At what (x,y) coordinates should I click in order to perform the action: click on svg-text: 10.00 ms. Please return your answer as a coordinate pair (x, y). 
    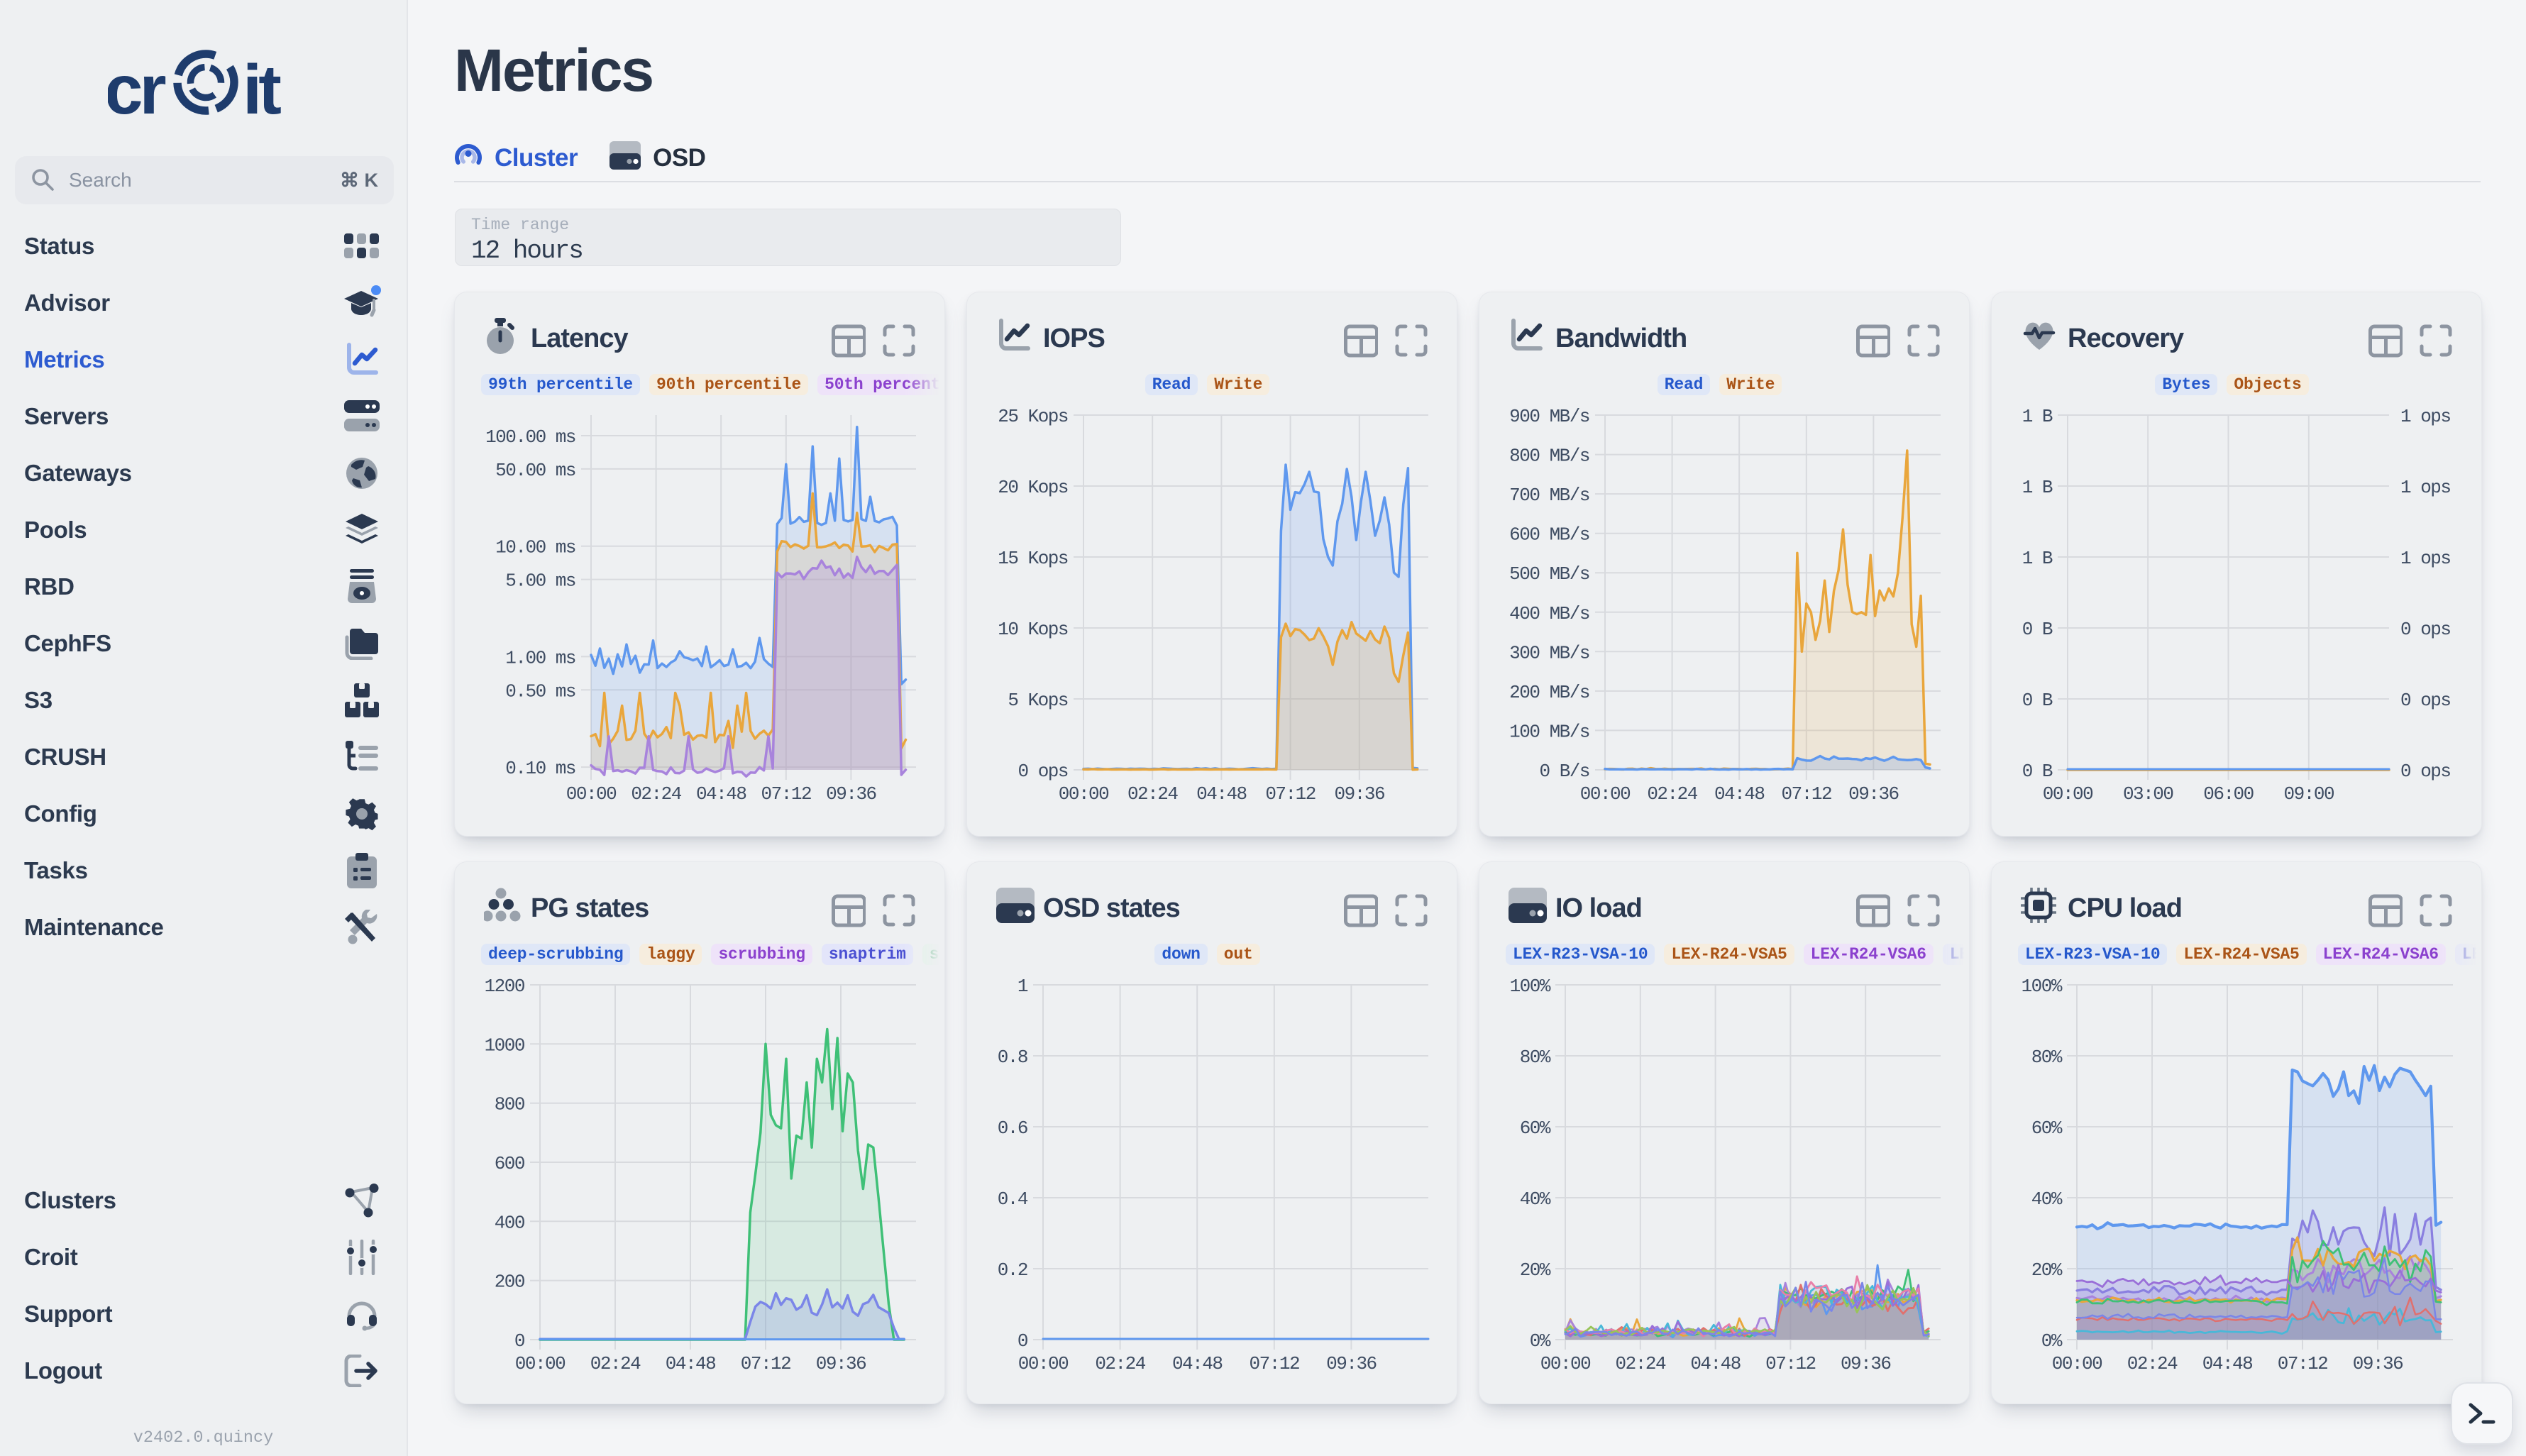
    Looking at the image, I should click on (535, 547).